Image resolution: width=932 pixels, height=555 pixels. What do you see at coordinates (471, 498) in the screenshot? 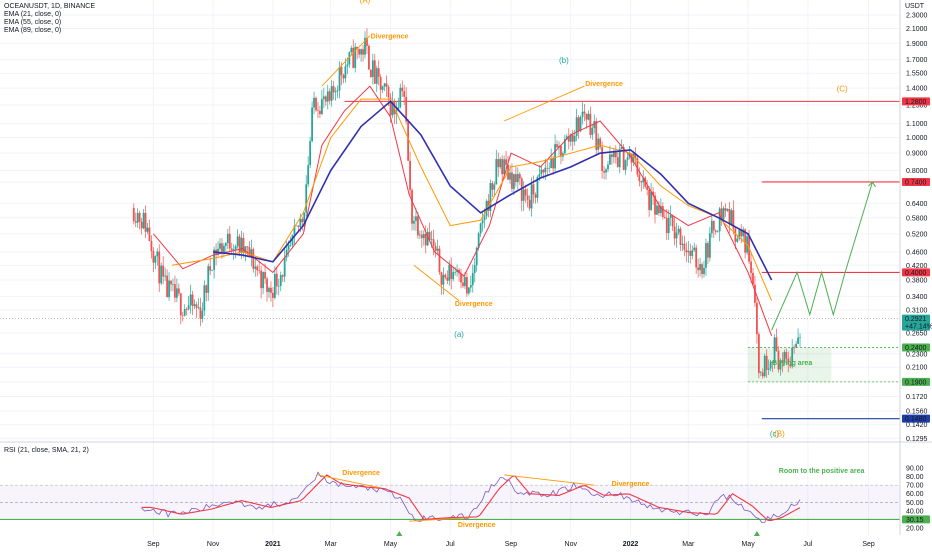
I see `rsi-sma-line` at bounding box center [471, 498].